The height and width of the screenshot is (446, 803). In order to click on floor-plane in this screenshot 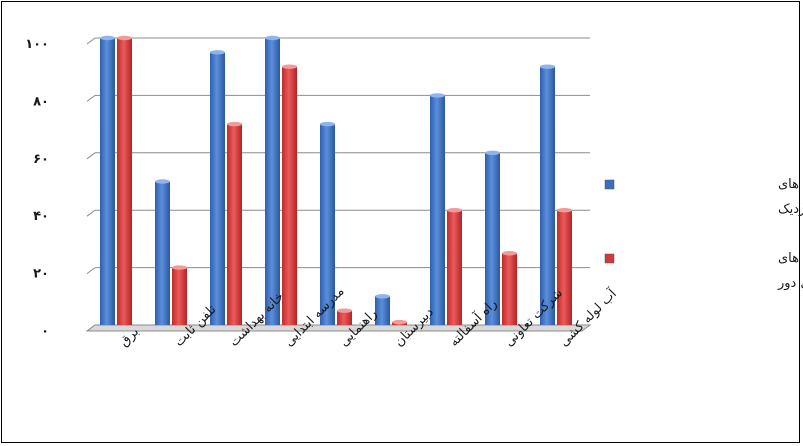, I will do `click(338, 328)`.